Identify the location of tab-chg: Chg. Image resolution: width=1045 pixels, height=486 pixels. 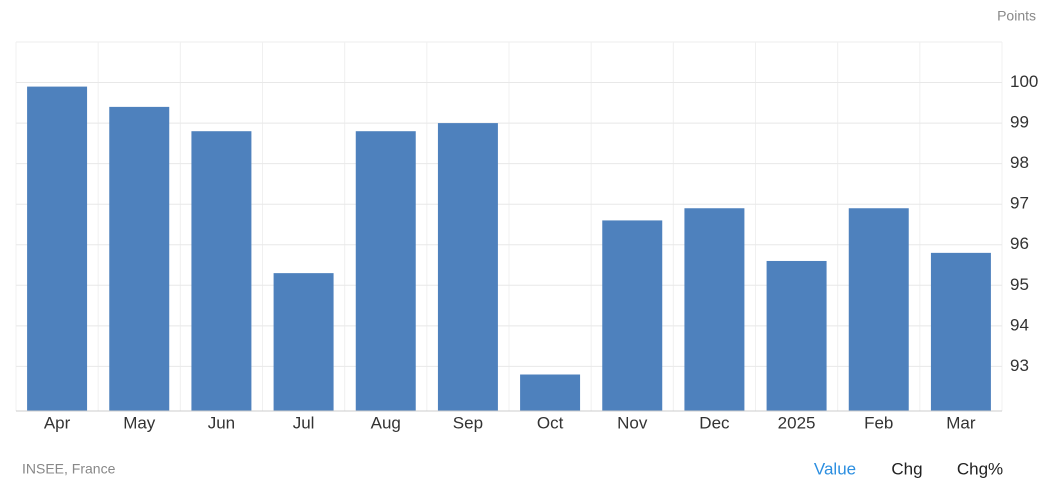
(906, 468).